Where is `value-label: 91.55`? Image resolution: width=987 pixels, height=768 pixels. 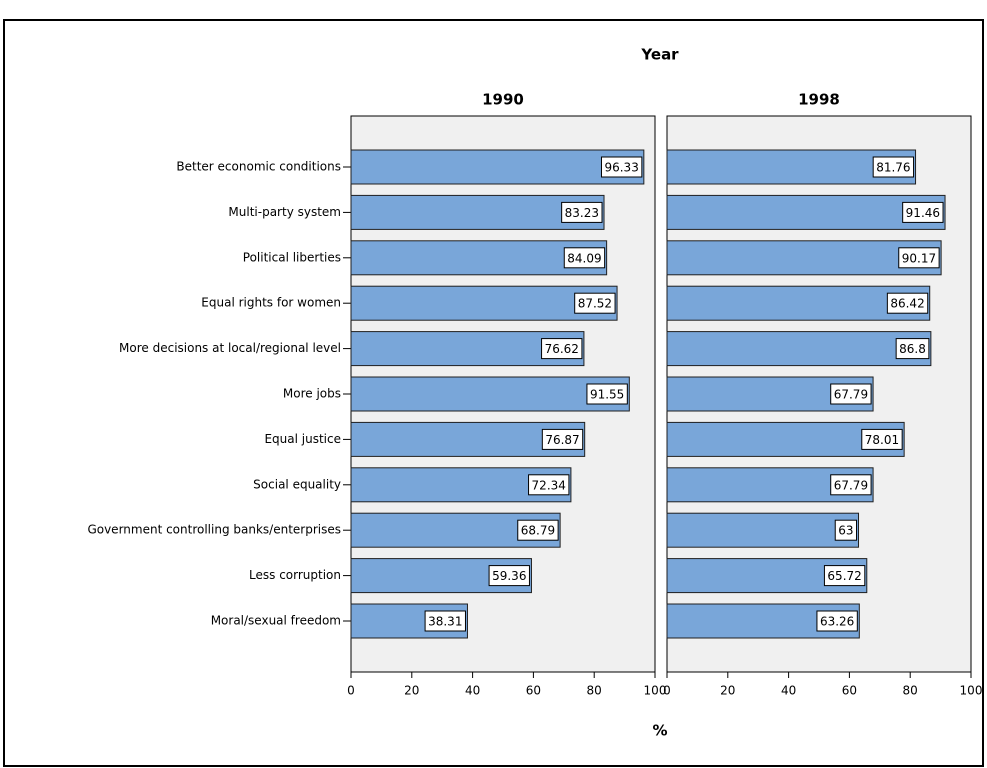 value-label: 91.55 is located at coordinates (607, 395).